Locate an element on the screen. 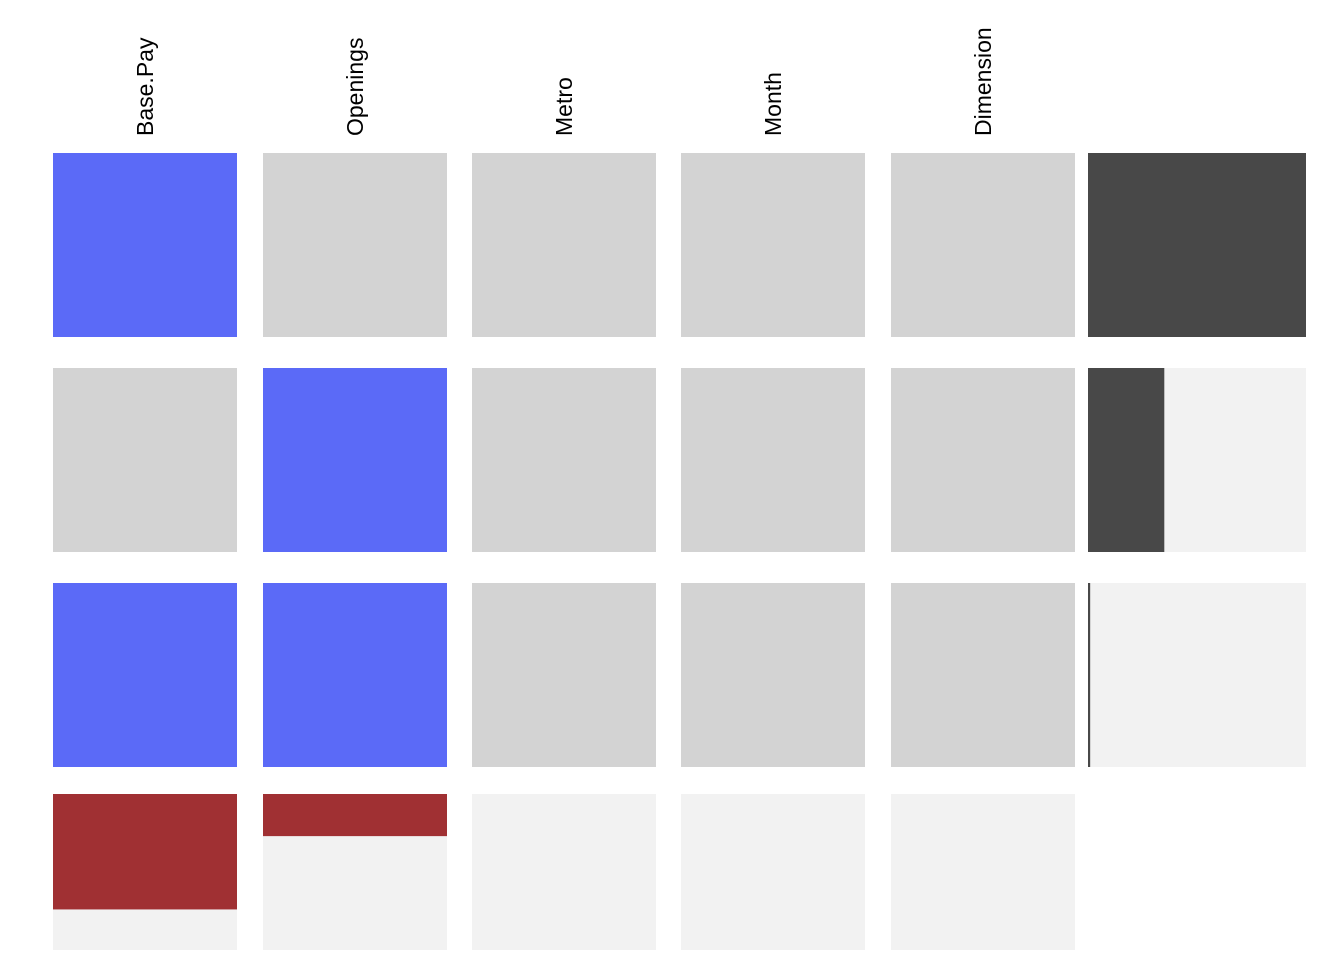 This screenshot has height=960, width=1344. pattern-cell-r2-c1 is located at coordinates (355, 675).